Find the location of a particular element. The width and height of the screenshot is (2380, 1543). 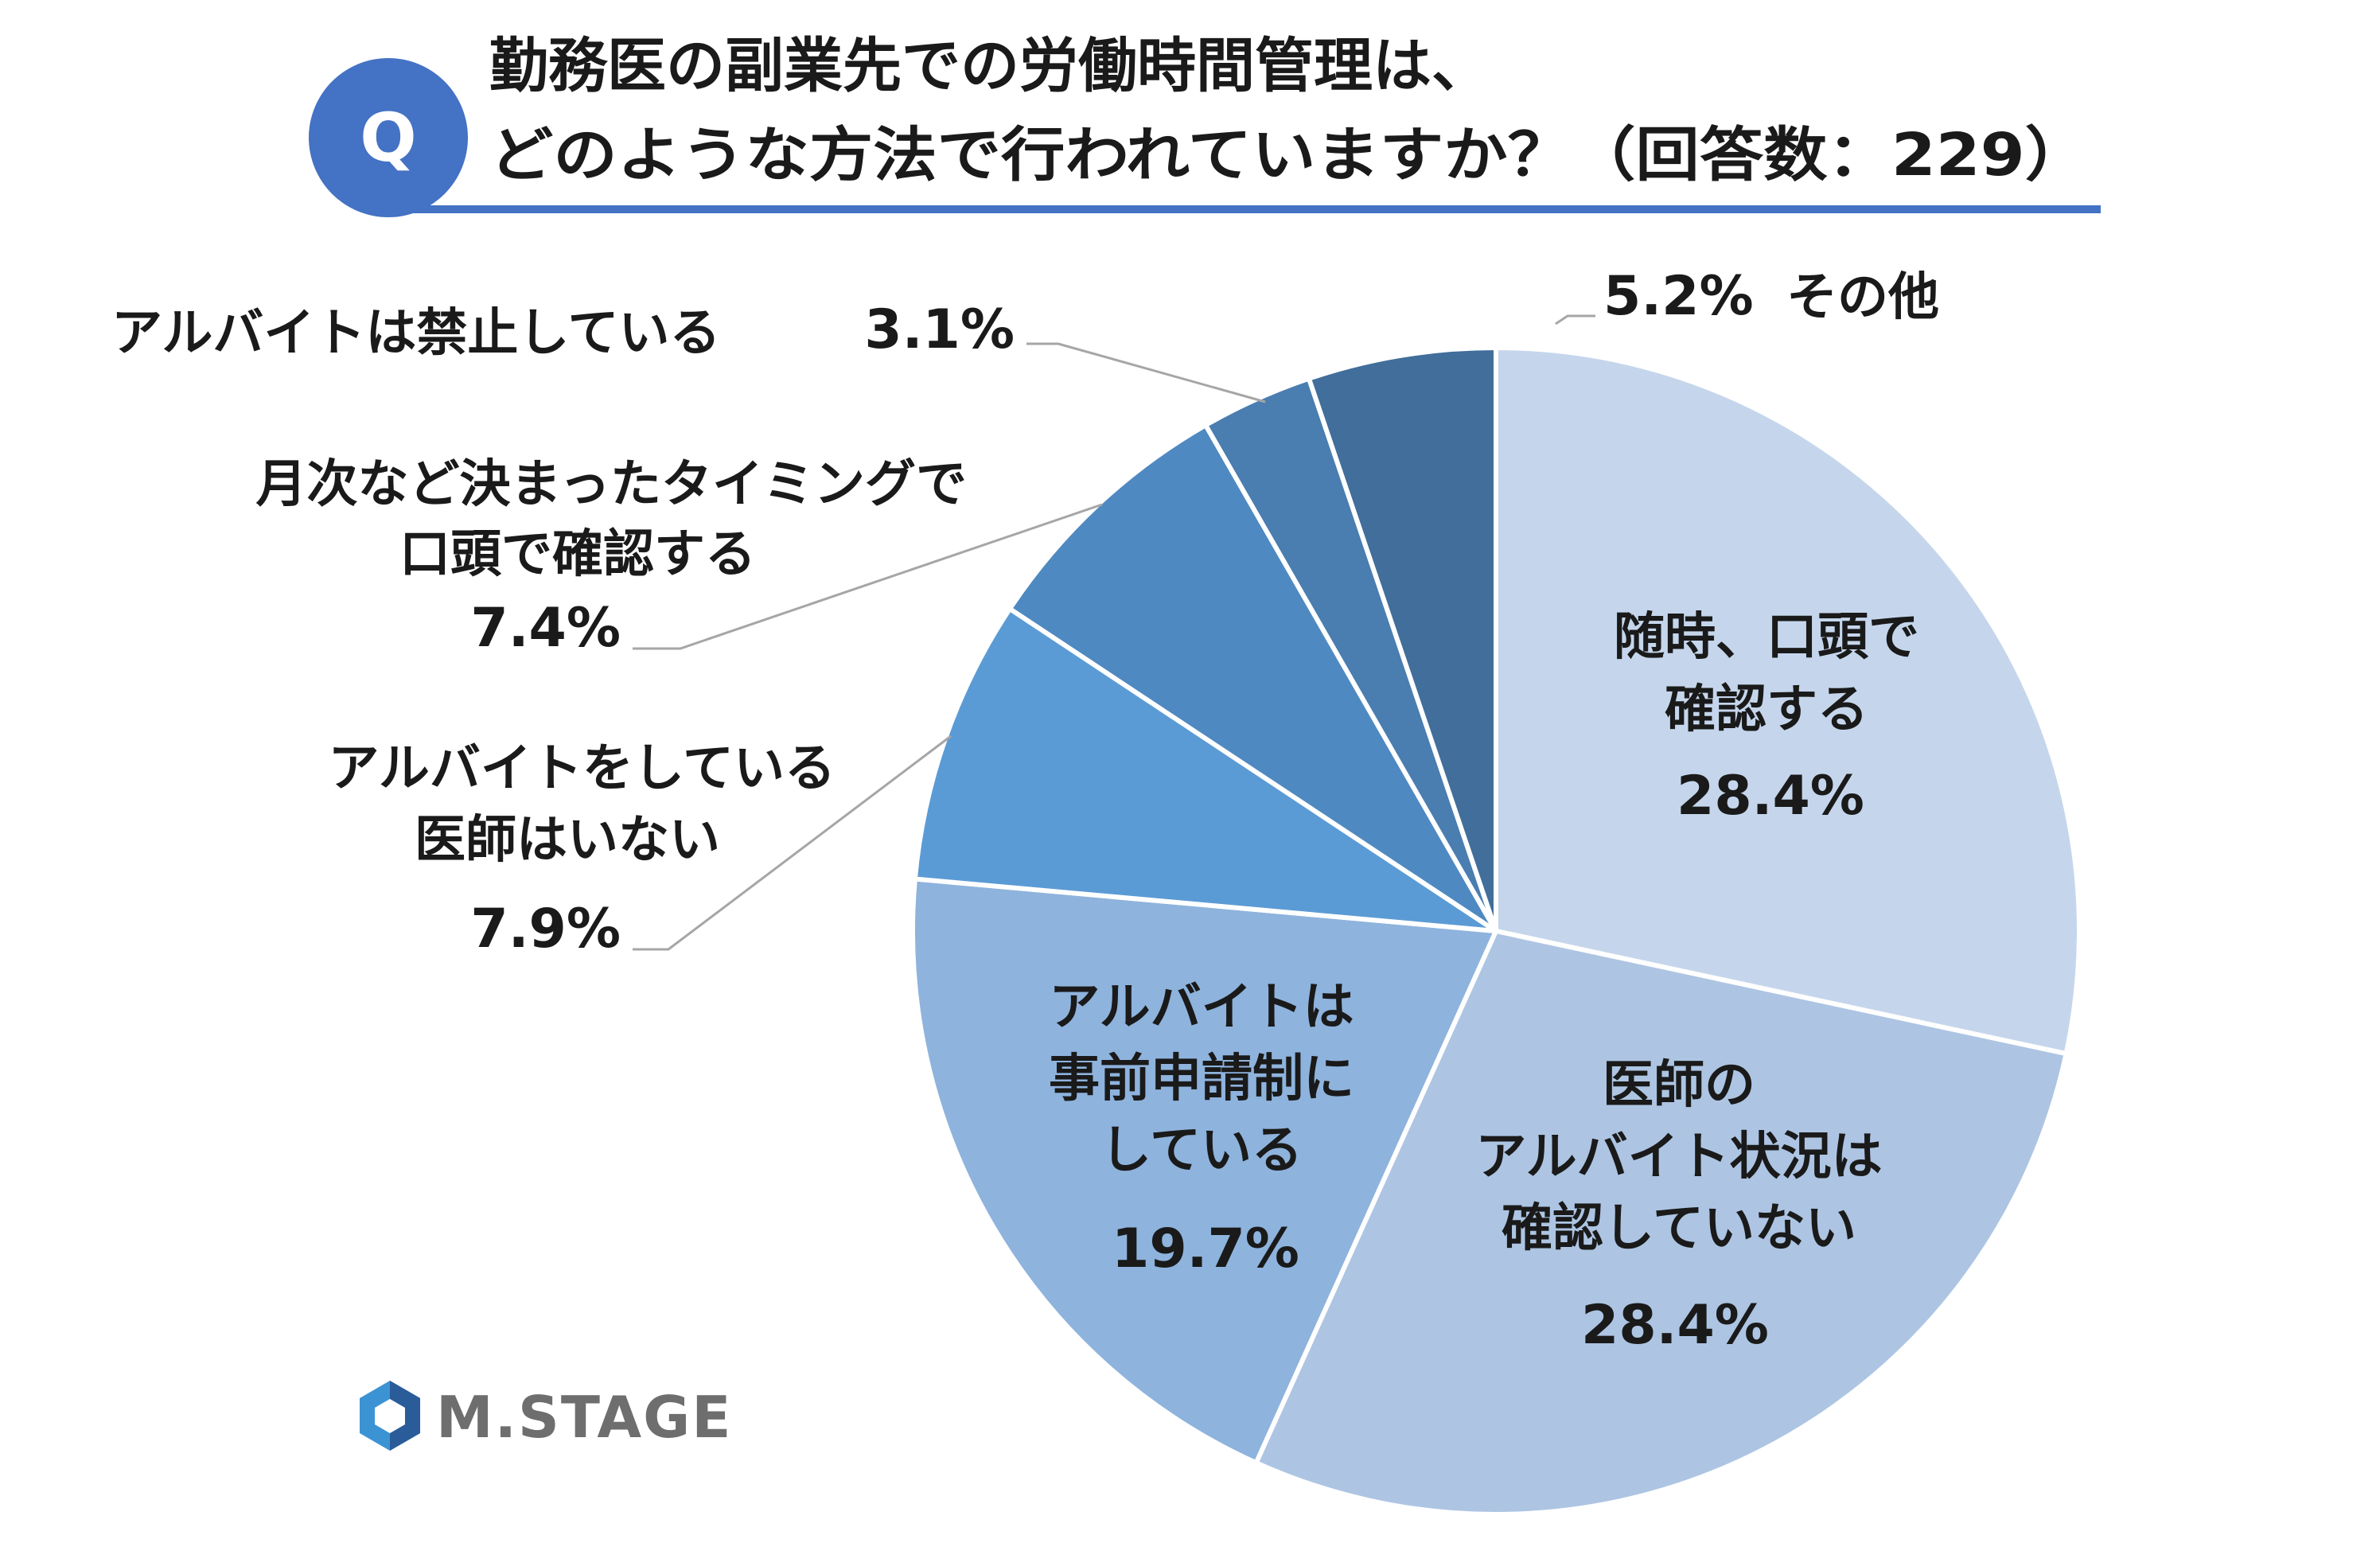

title-line-1: 勤務医の副業先での労働時間管理は、 is located at coordinates (989, 66).